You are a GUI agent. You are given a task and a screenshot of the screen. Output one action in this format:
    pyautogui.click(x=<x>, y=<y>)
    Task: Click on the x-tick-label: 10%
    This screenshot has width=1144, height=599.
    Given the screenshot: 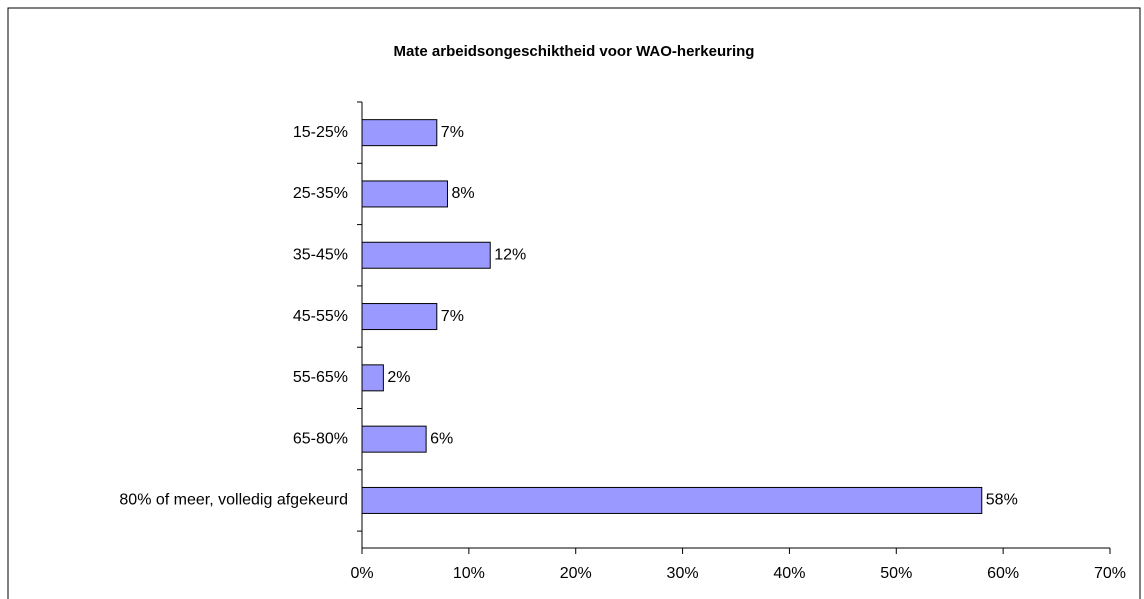 What is the action you would take?
    pyautogui.click(x=469, y=573)
    